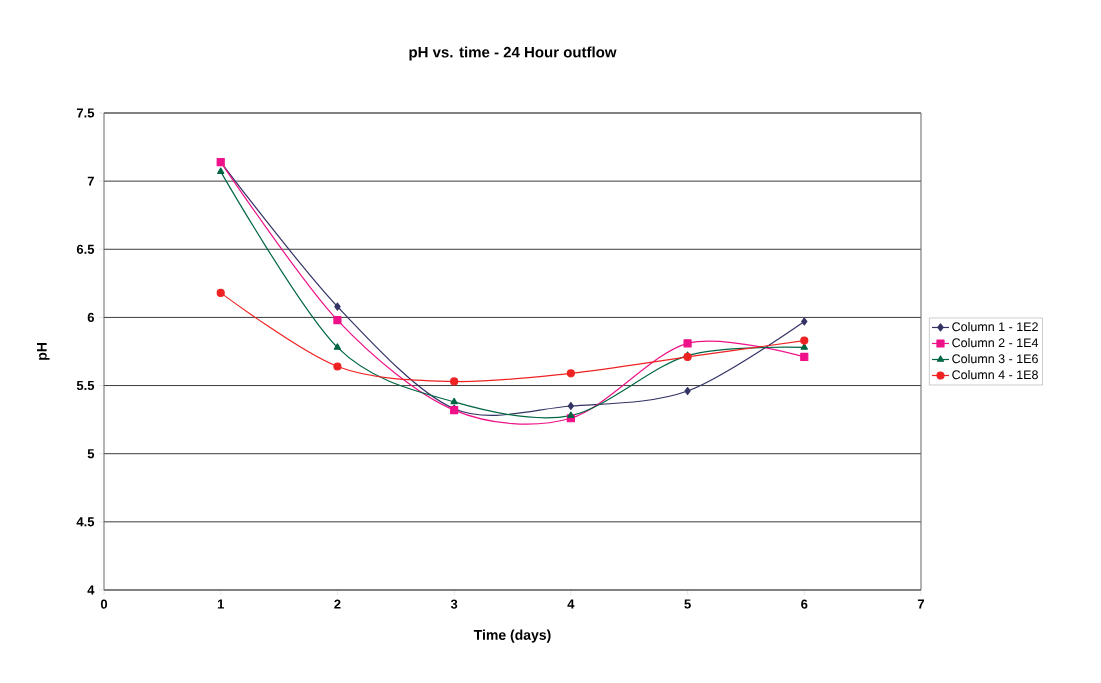 The height and width of the screenshot is (683, 1101). What do you see at coordinates (687, 604) in the screenshot?
I see `x-tick-label: 5` at bounding box center [687, 604].